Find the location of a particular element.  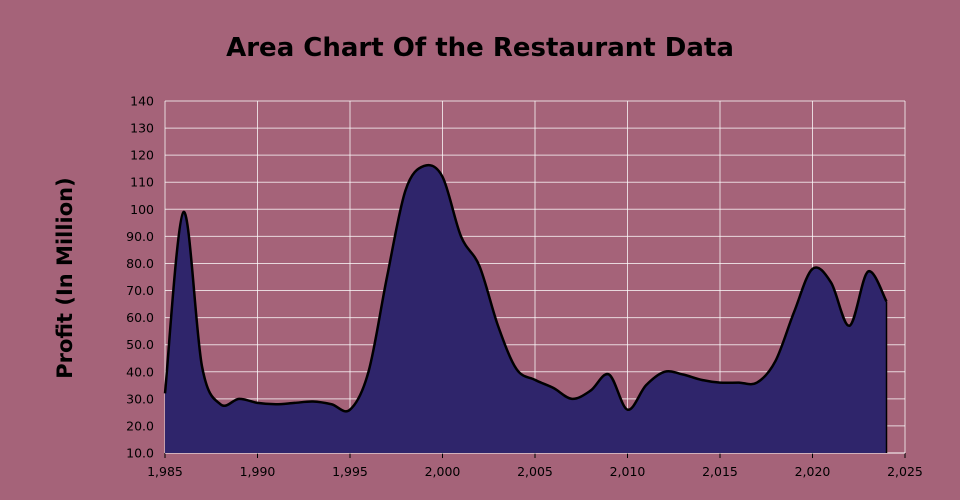

y-tick-label: 30.0 is located at coordinates (140, 398).